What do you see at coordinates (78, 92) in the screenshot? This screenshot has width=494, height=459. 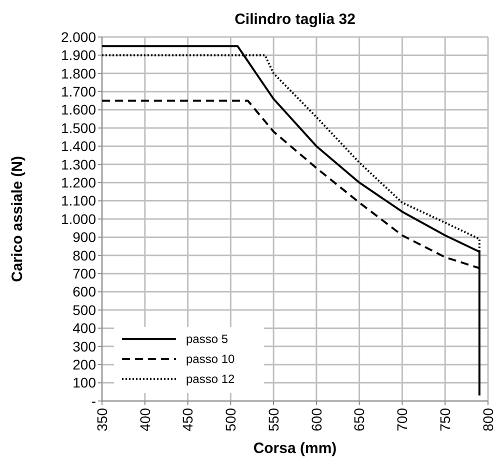 I see `y-tick-label: 1.700` at bounding box center [78, 92].